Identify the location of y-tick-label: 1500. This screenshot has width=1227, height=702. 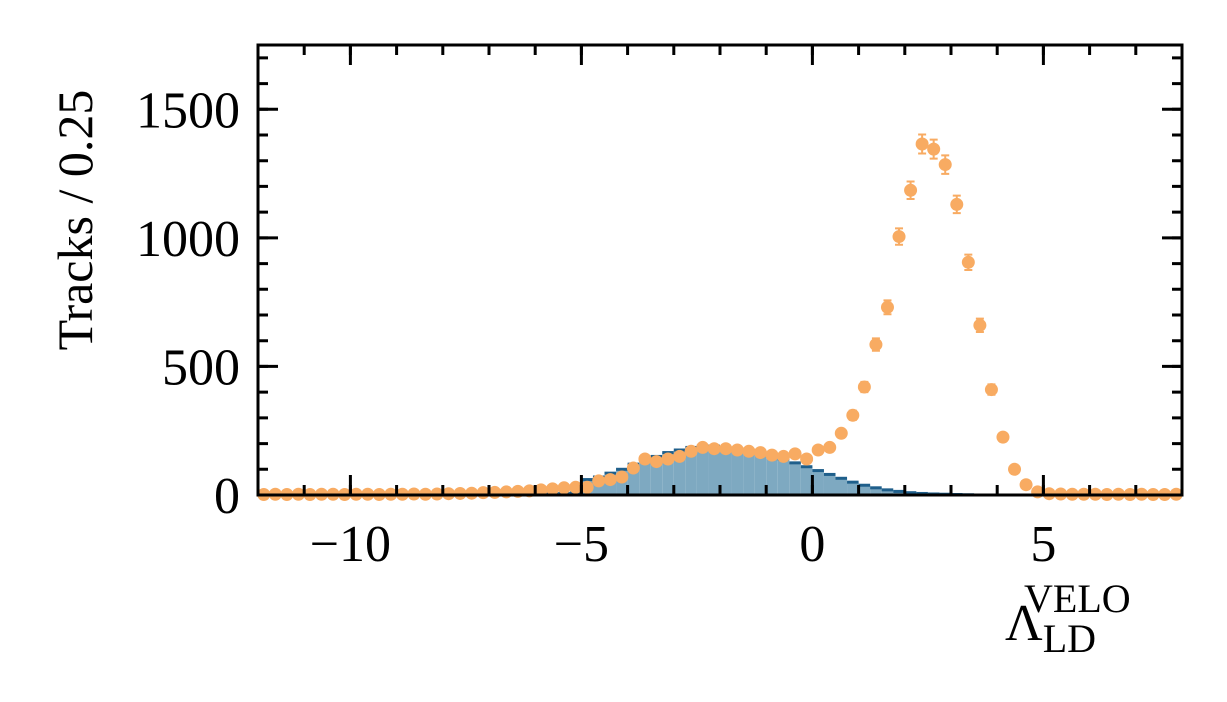
(188, 110).